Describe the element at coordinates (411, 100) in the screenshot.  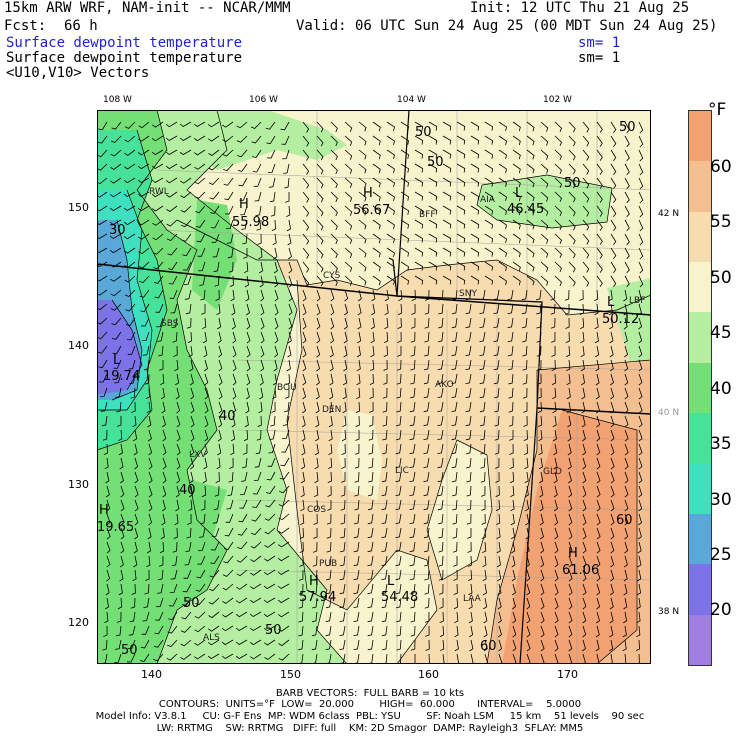
I see `lon-label-104w: 104 W` at that location.